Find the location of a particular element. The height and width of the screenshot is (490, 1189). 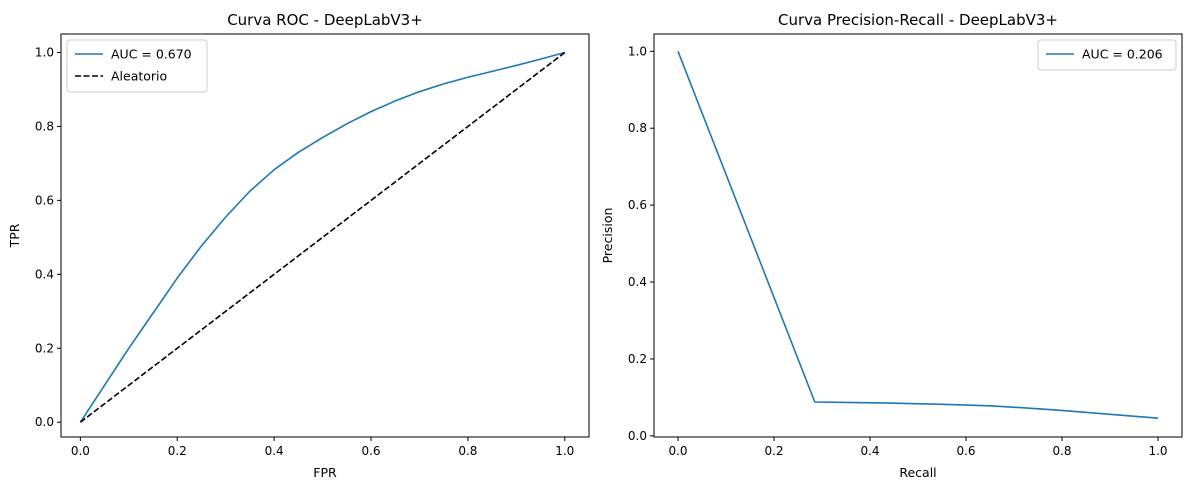

pr-legend: AUC = 0.206 is located at coordinates (1107, 55).